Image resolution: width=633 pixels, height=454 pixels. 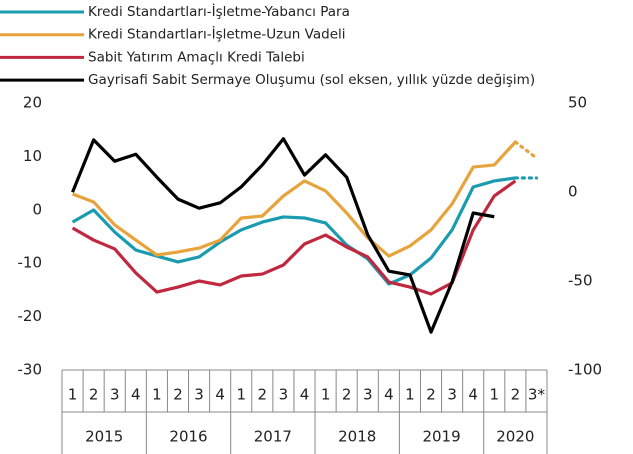 What do you see at coordinates (217, 34) in the screenshot?
I see `legend-label: Kredi Standartları-İşletme-Uzun Vadeli` at bounding box center [217, 34].